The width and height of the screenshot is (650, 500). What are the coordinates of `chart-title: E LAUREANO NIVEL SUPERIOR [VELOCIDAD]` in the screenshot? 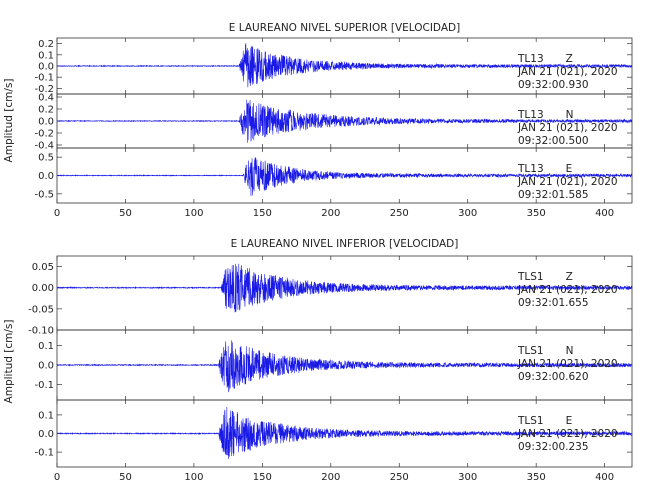 It's located at (344, 28).